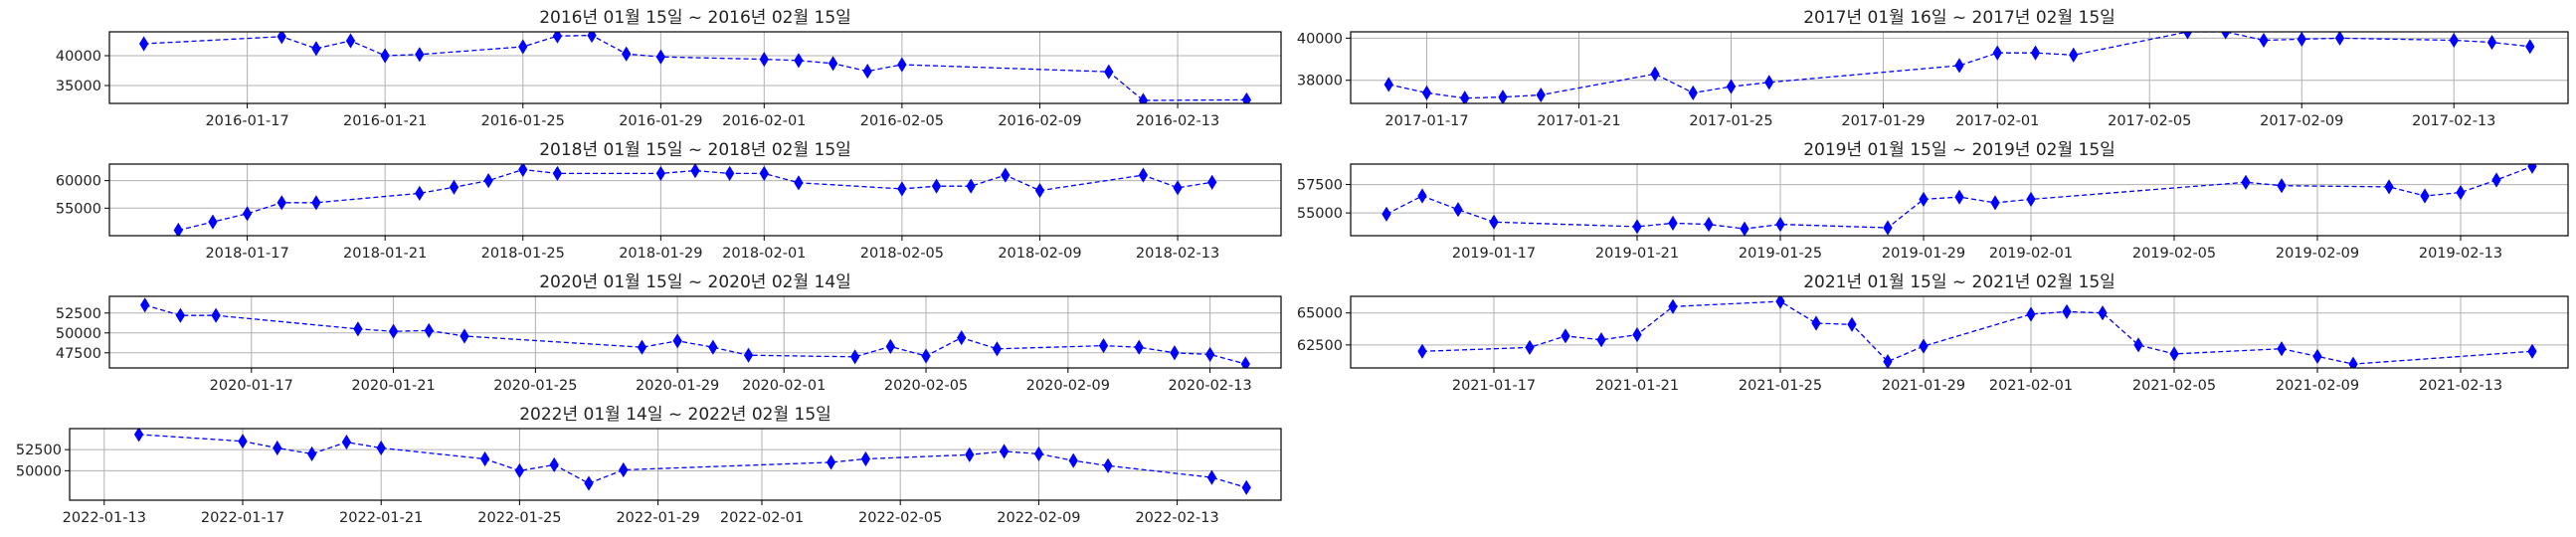 The height and width of the screenshot is (537, 2576). I want to click on series-line, so click(1977, 332).